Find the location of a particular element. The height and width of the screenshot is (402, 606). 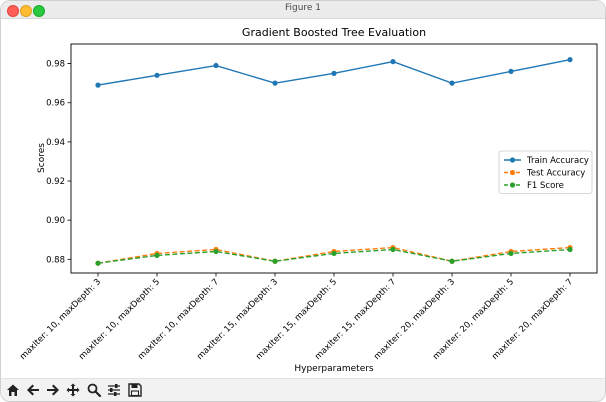

zoom-icon is located at coordinates (94, 390).